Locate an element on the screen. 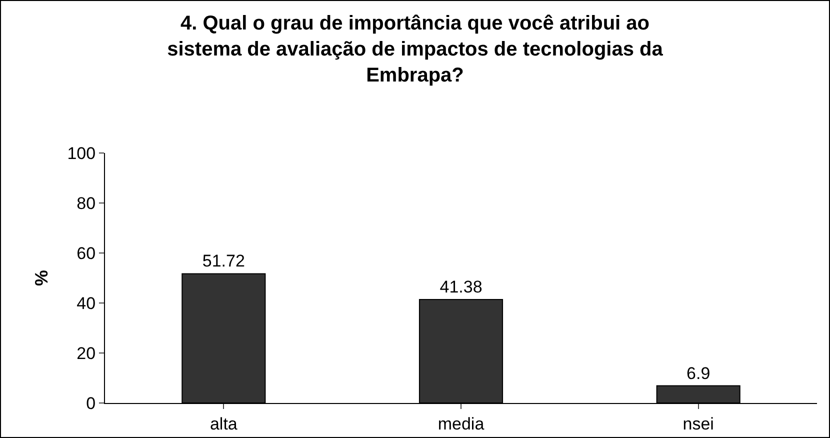 Image resolution: width=830 pixels, height=438 pixels. chart-title: 4. Qual o grau de importância que você atribui ao sistema de avaliação de impactos de tecnologias da Embrapa? is located at coordinates (415, 49).